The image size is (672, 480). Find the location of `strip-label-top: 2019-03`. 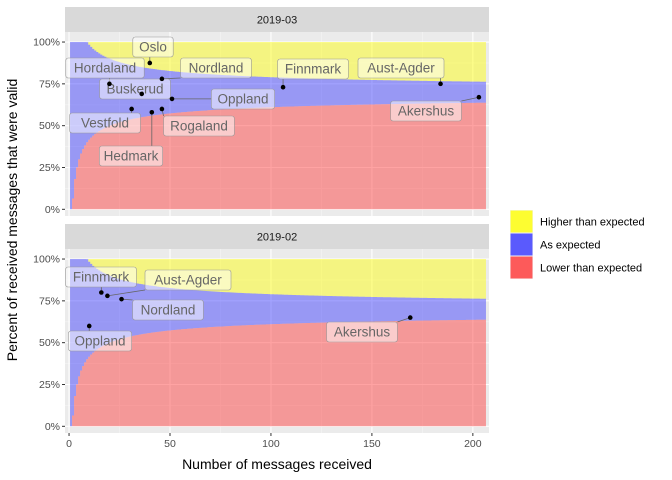

strip-label-top: 2019-03 is located at coordinates (277, 21).